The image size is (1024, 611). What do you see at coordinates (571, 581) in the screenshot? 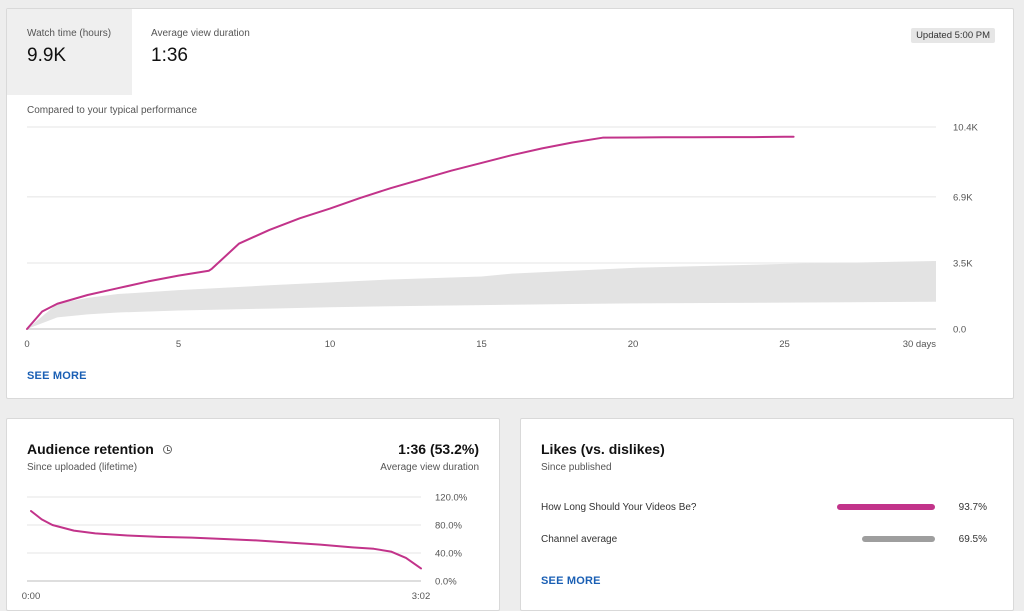
I see `likes-see-more-link: SEE MORE` at bounding box center [571, 581].